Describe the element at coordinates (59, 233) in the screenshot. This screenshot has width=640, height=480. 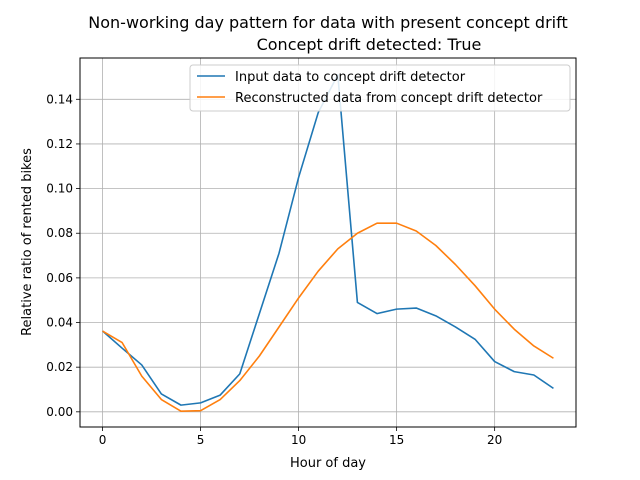
I see `y-tick-label: 0.08` at that location.